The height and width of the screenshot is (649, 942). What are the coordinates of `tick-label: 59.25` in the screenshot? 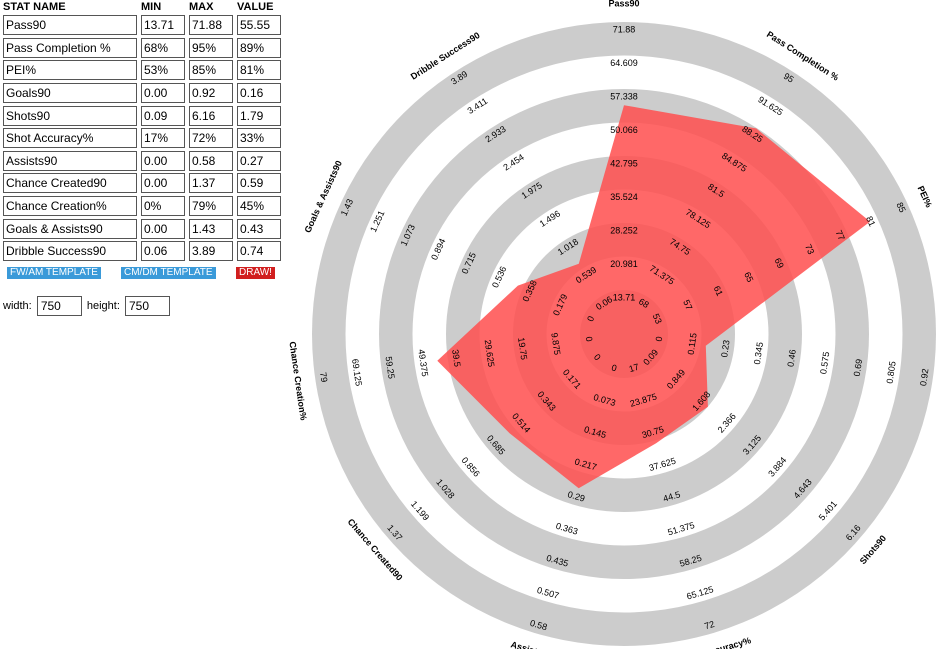 It's located at (389, 368).